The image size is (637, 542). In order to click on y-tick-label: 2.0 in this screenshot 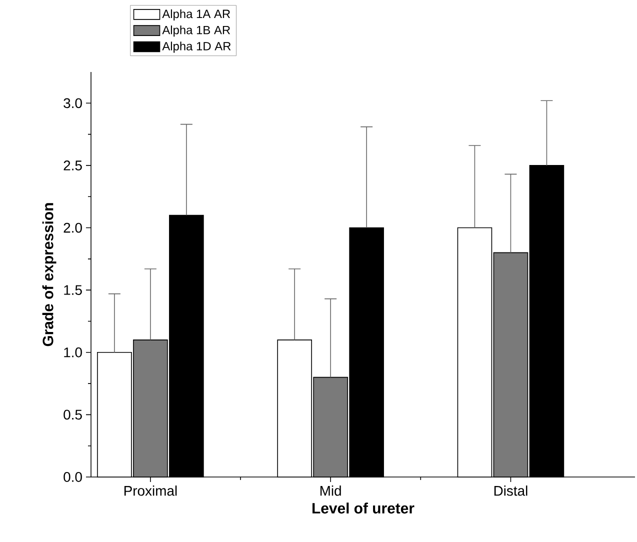, I will do `click(73, 227)`.